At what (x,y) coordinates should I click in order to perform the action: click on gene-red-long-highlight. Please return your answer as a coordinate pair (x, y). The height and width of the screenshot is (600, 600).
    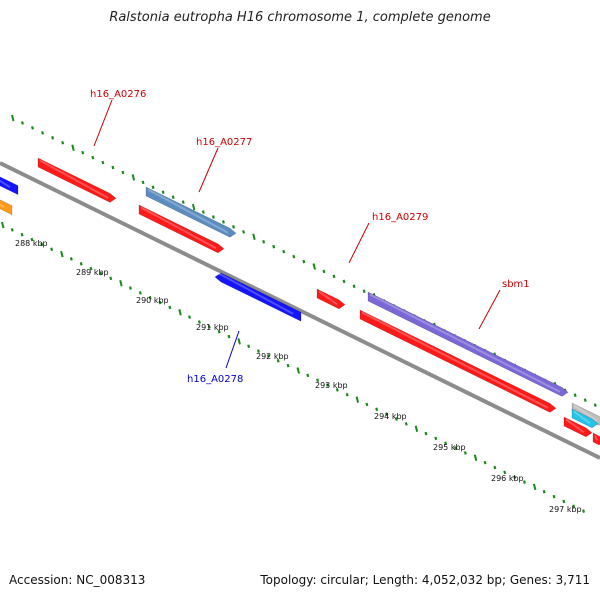
    Looking at the image, I should click on (455, 360).